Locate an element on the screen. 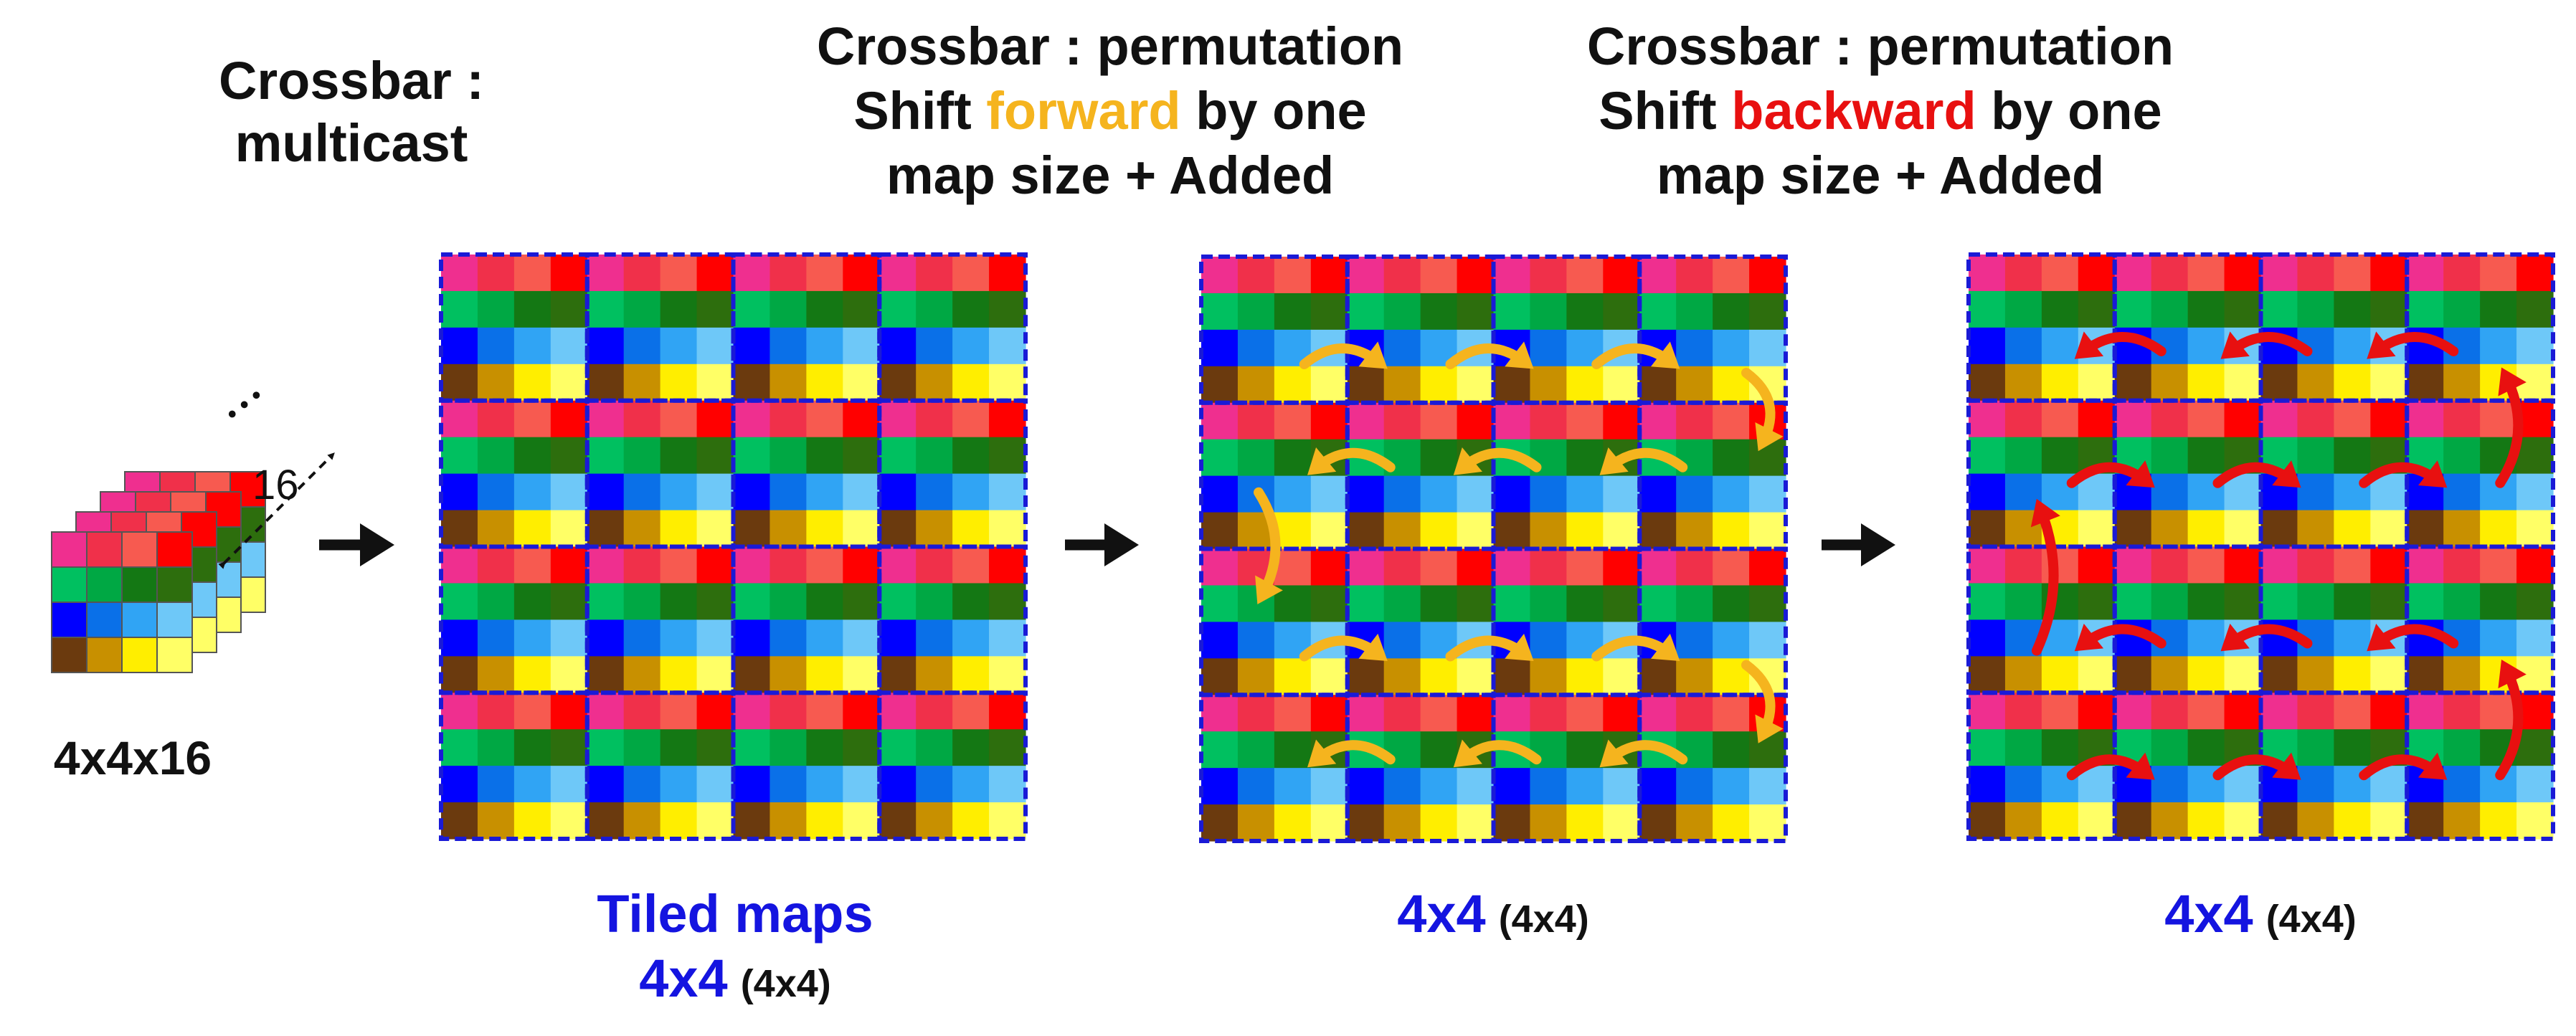 The height and width of the screenshot is (1036, 2576). stack-ellipsis: • • • is located at coordinates (244, 405).